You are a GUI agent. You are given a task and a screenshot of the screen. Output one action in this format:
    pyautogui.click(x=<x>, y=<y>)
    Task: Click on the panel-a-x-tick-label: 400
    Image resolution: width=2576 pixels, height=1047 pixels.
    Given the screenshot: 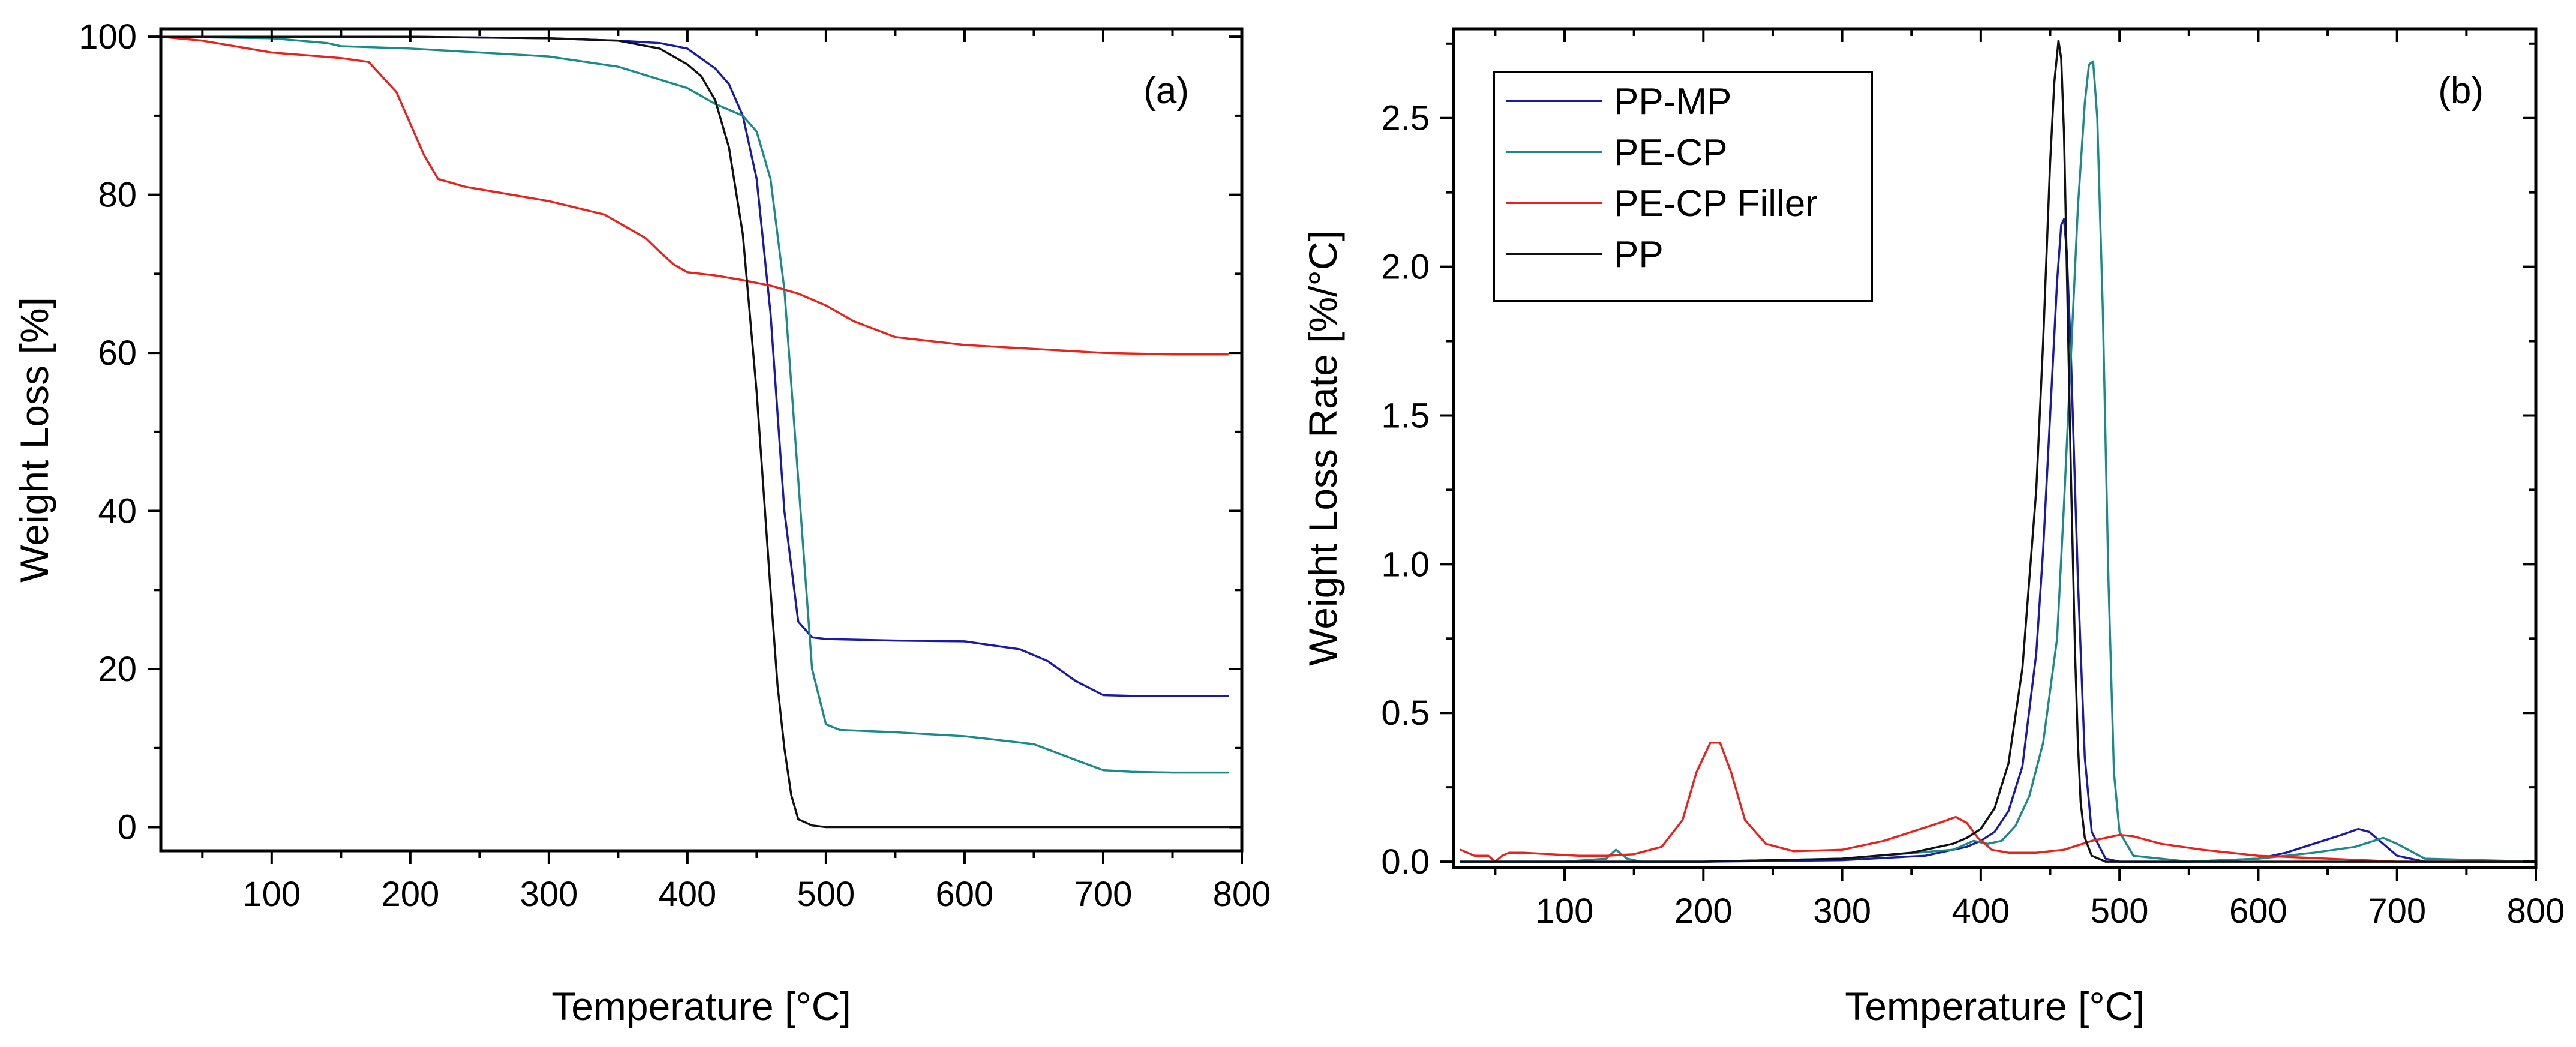 What is the action you would take?
    pyautogui.click(x=688, y=895)
    